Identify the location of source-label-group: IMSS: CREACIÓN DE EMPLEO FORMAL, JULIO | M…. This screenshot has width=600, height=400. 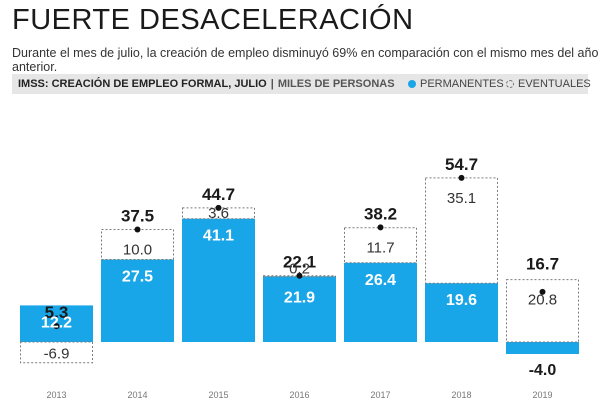
(206, 84).